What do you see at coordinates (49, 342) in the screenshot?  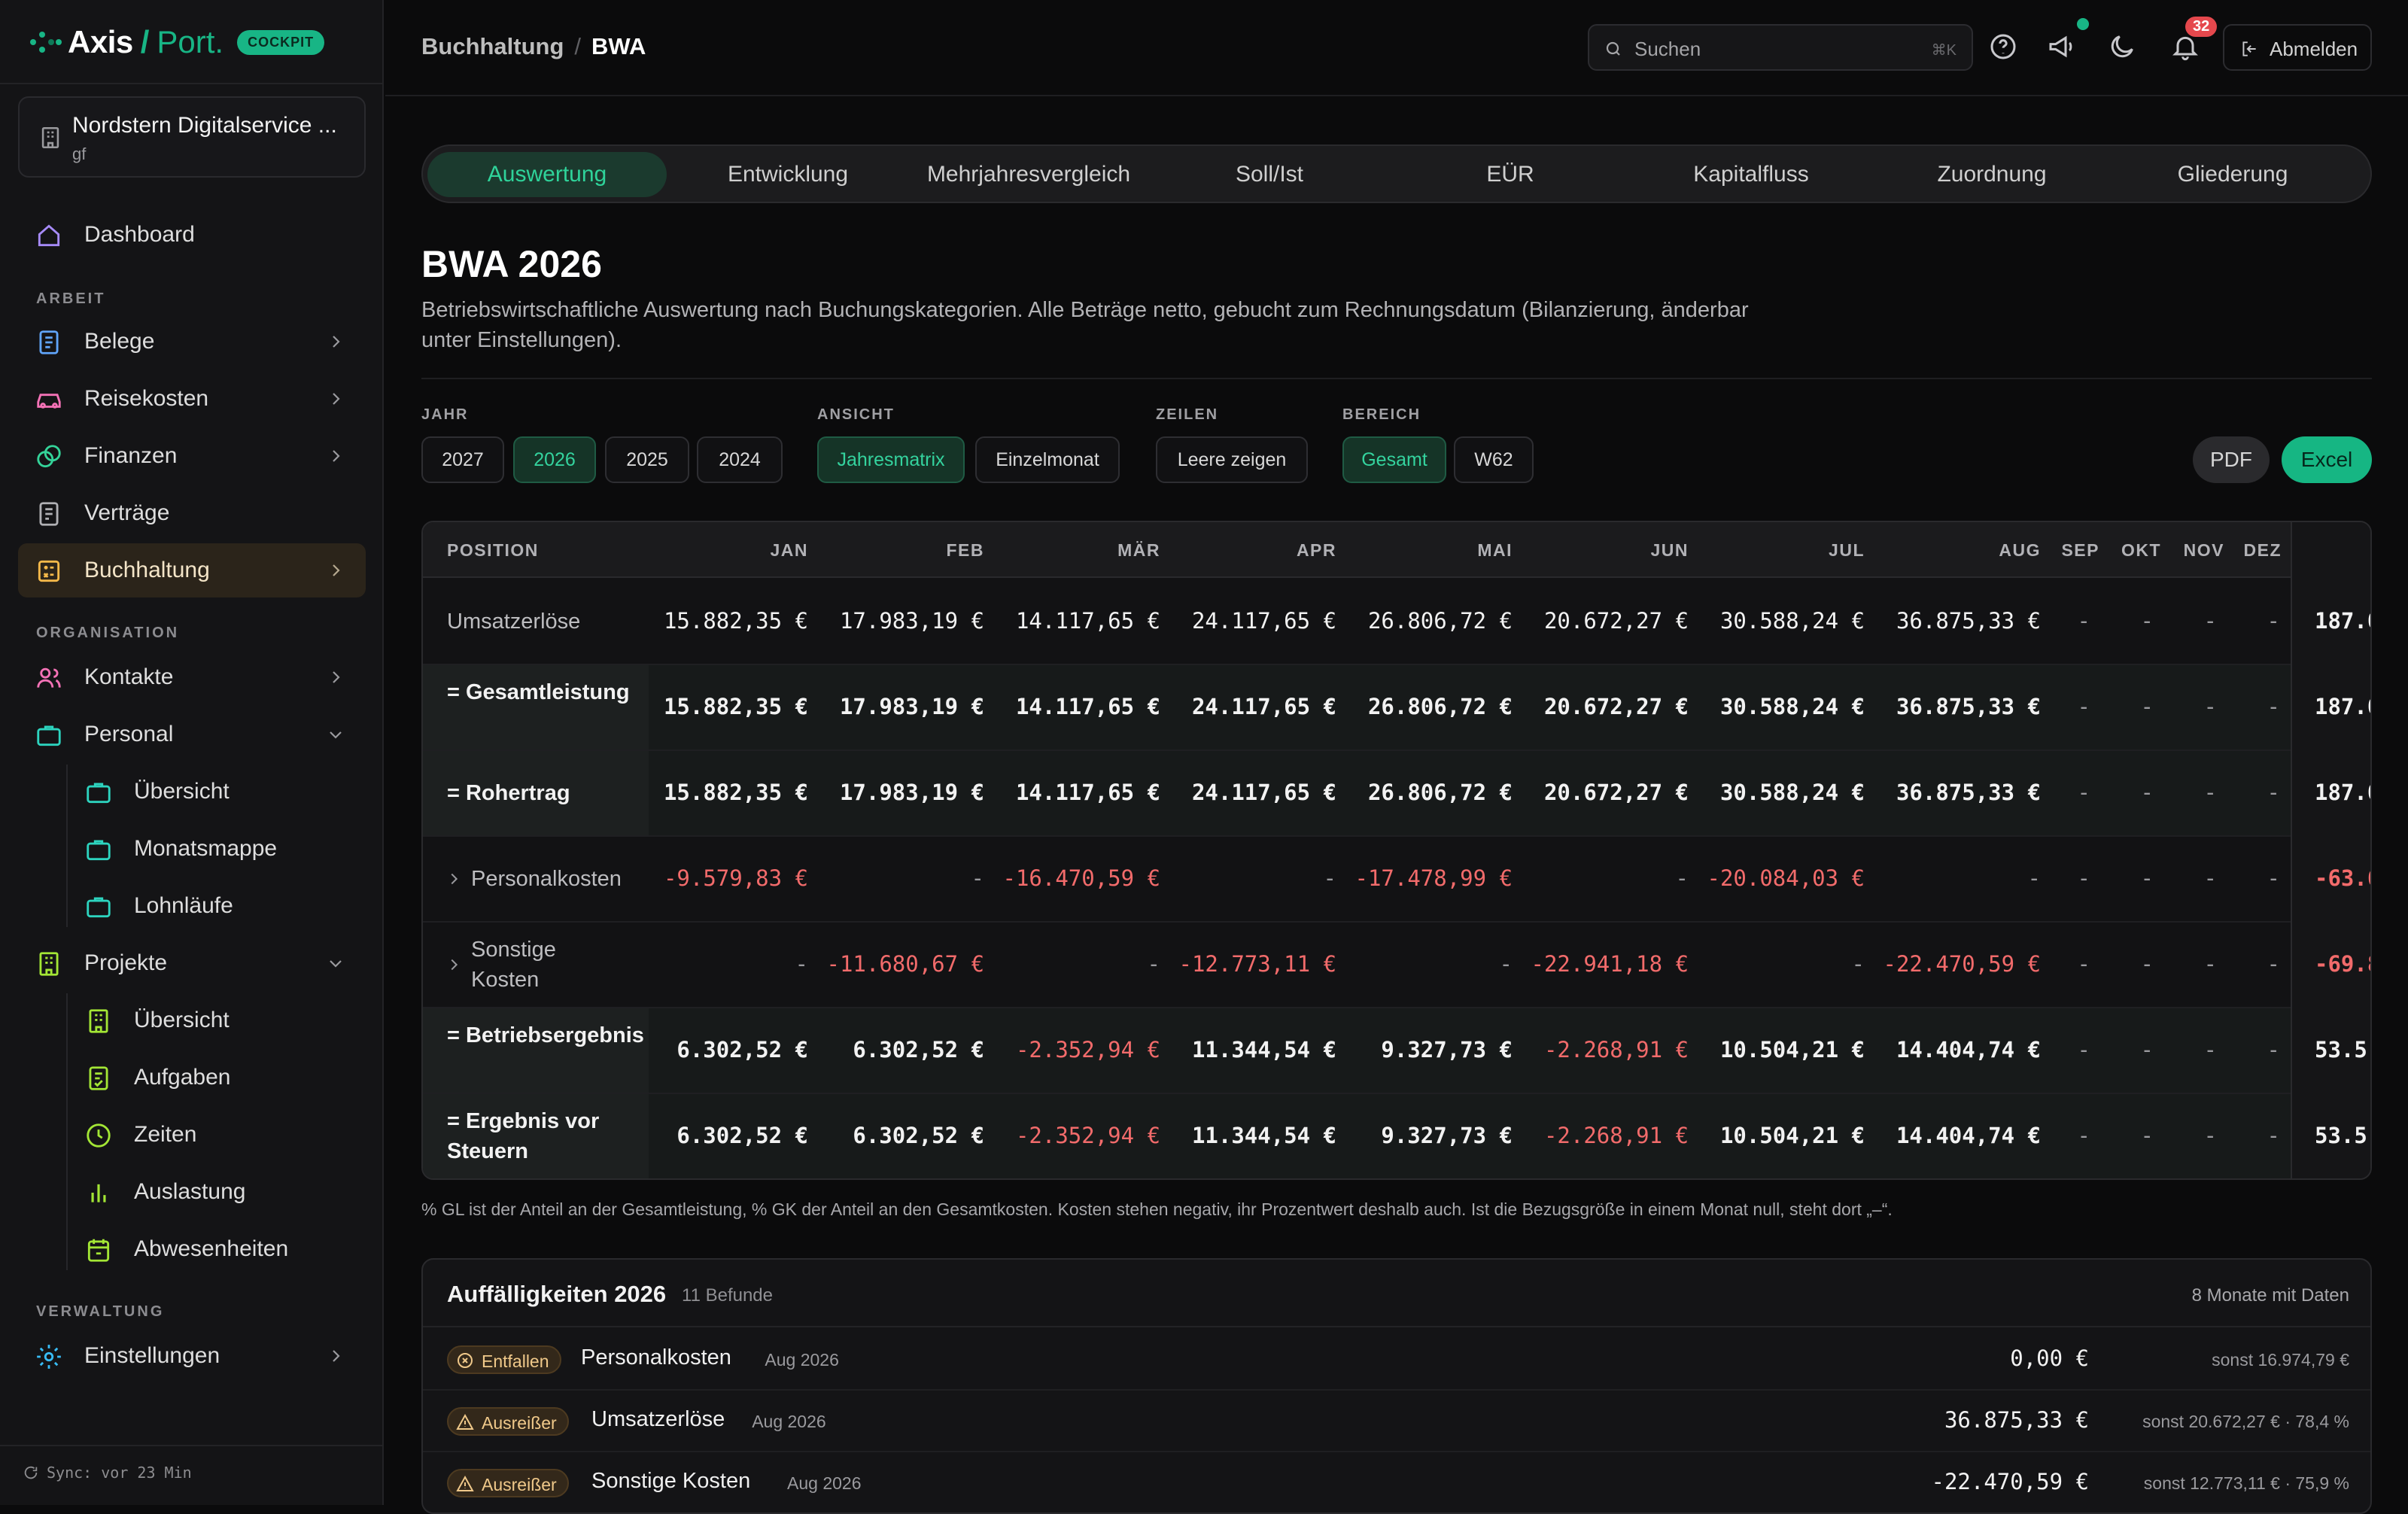 I see `receipt-icon` at bounding box center [49, 342].